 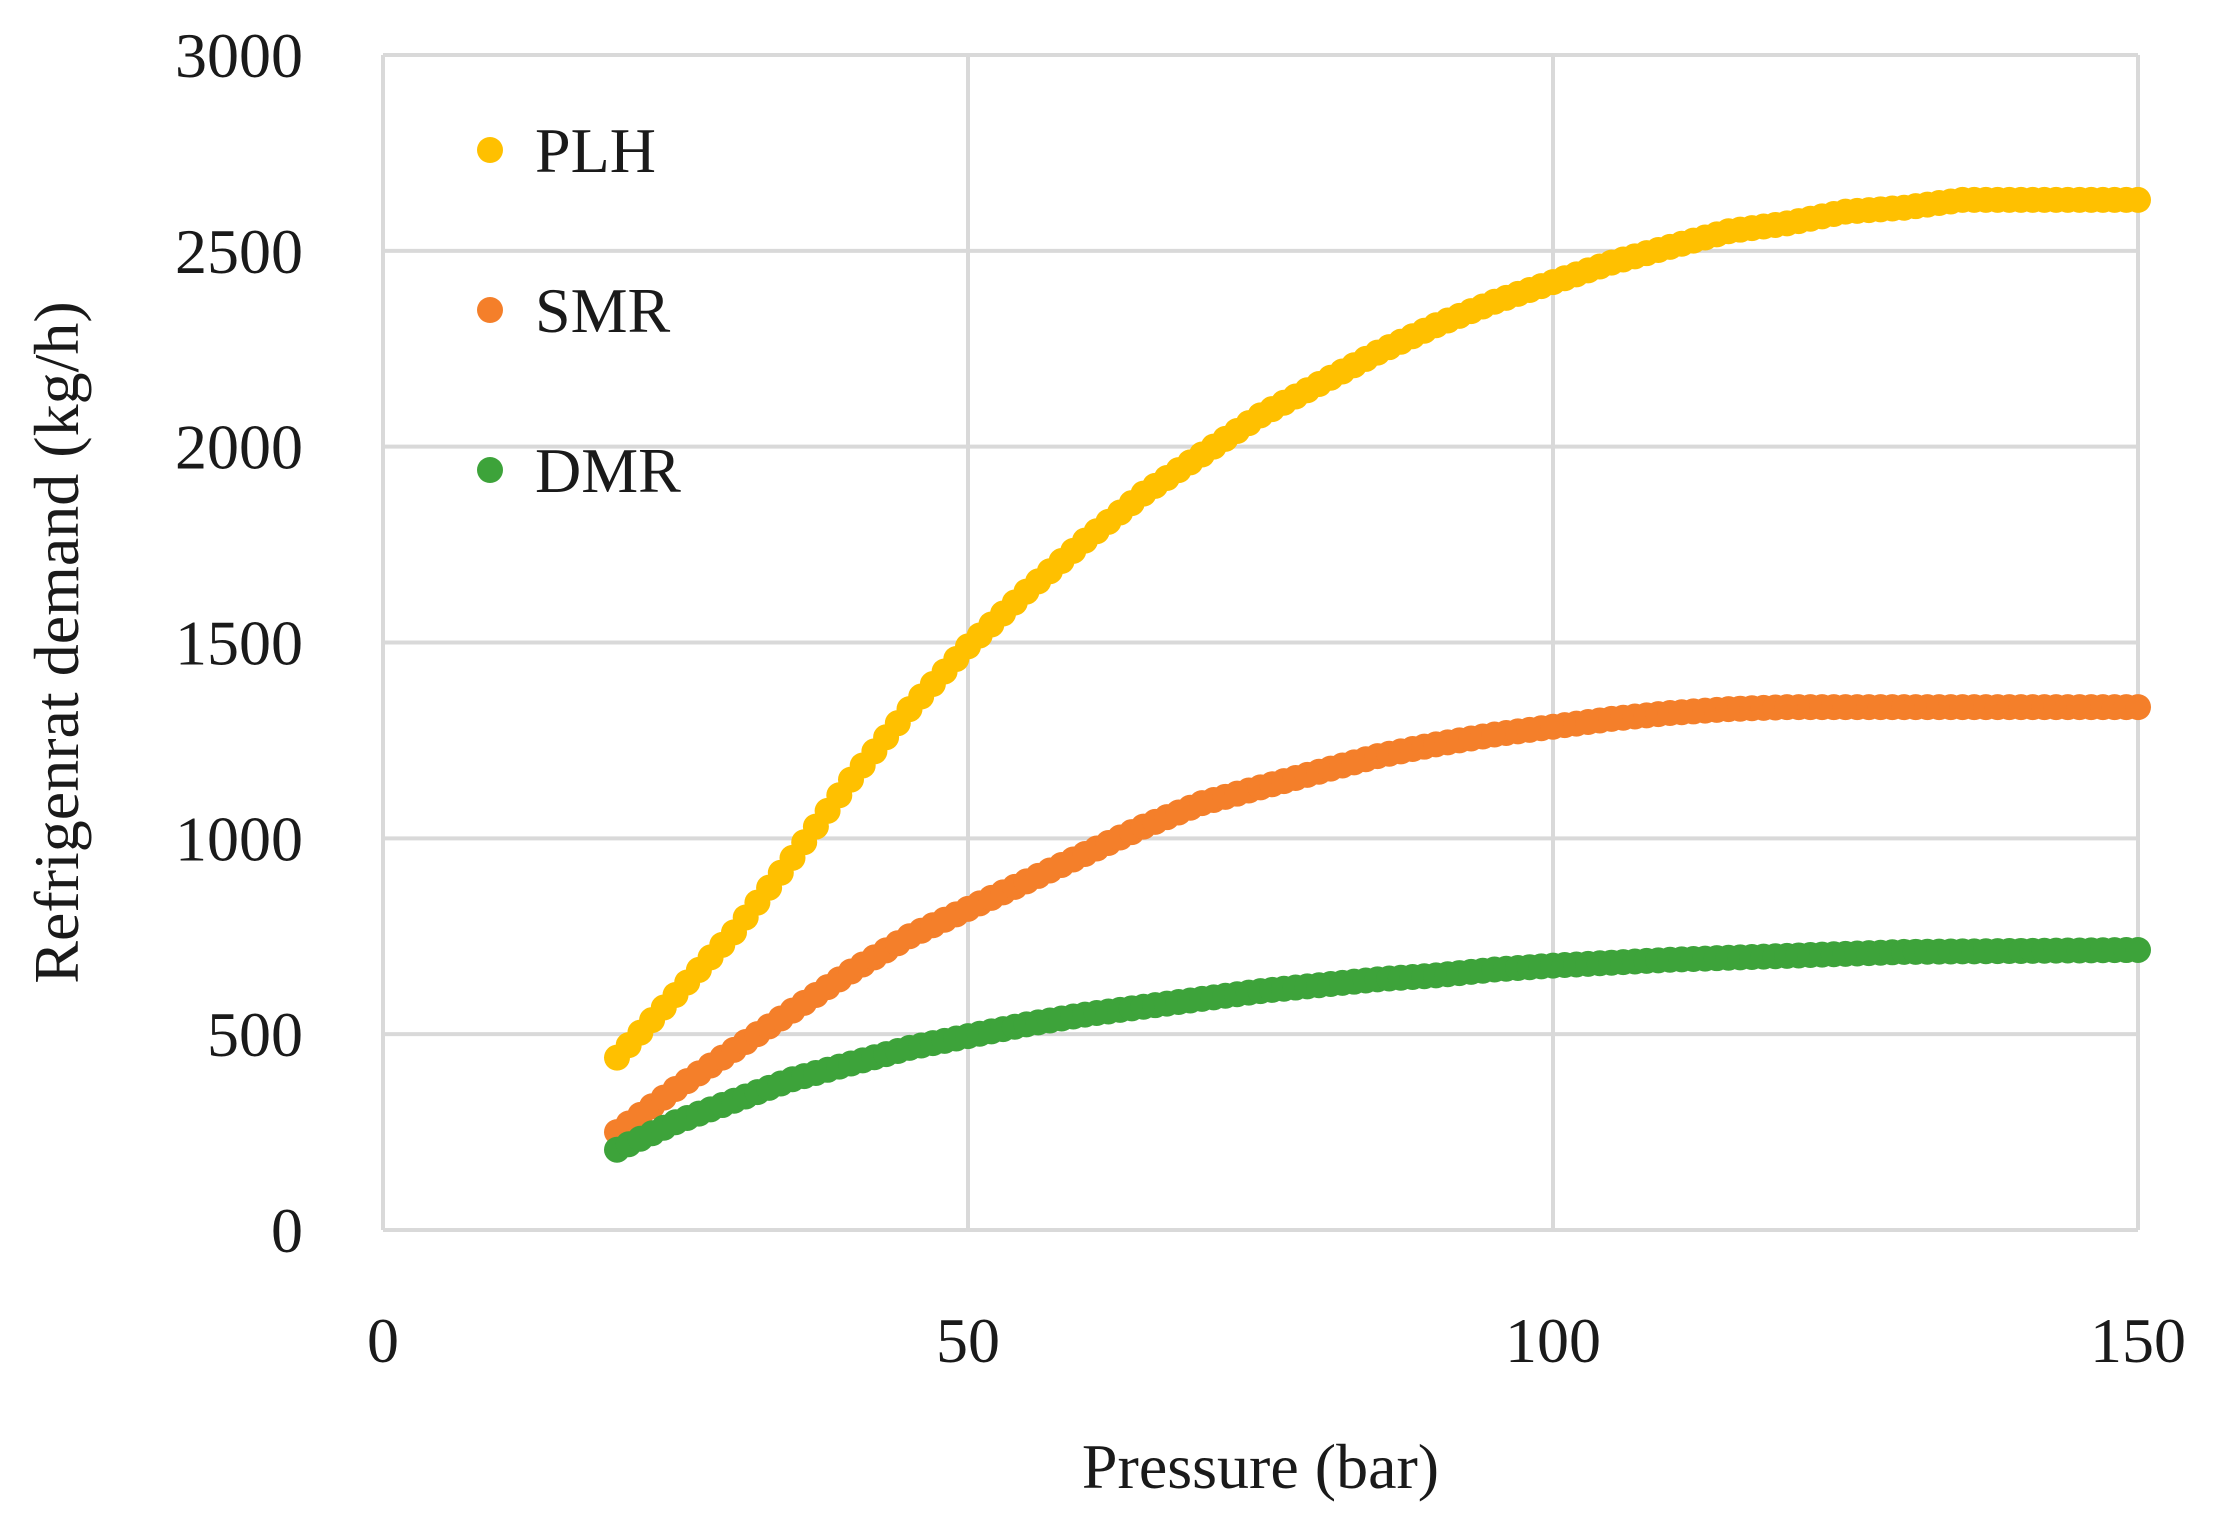 I want to click on y-tick-label: 0, so click(x=287, y=1230).